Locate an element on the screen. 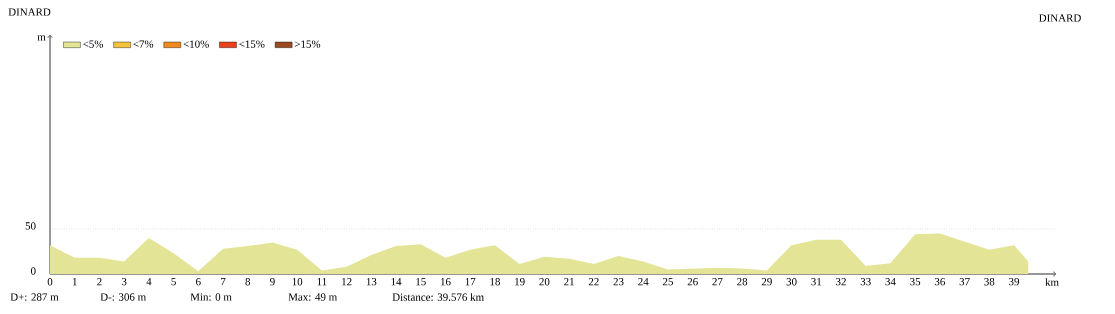  x-tick-label: 37 is located at coordinates (964, 281).